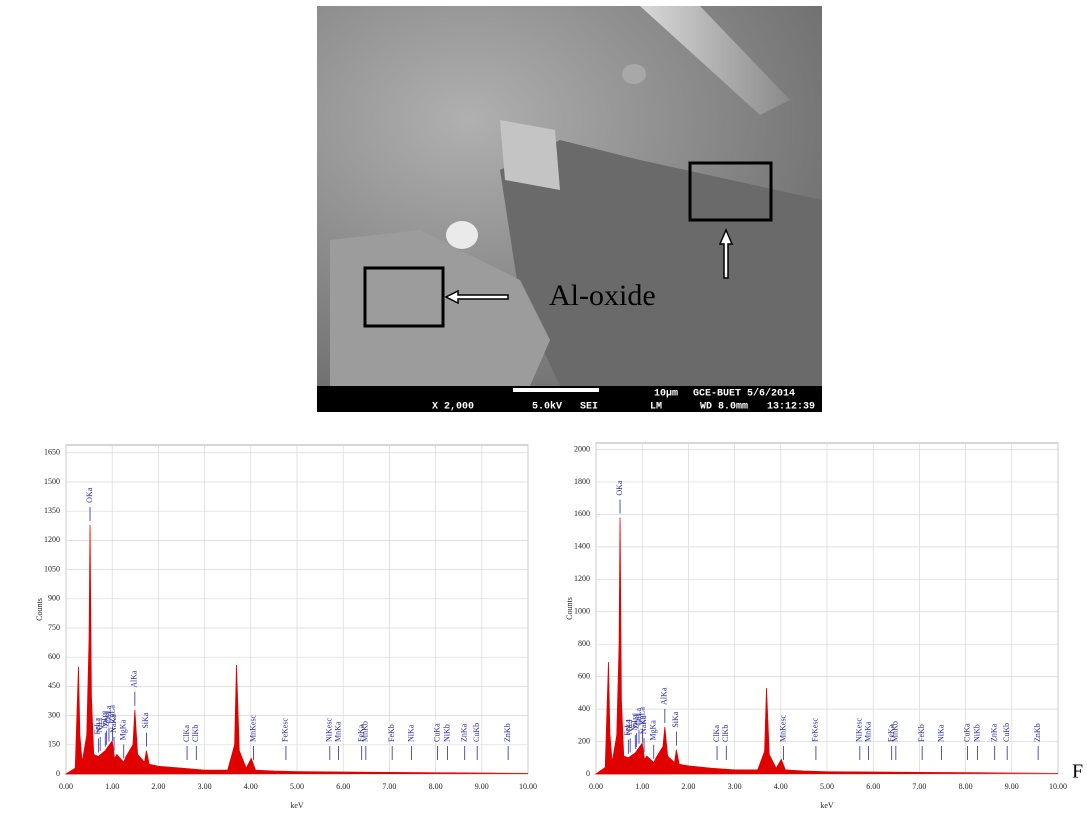 The height and width of the screenshot is (816, 1087). Describe the element at coordinates (52, 481) in the screenshot. I see `y-tick-label: 1500` at that location.